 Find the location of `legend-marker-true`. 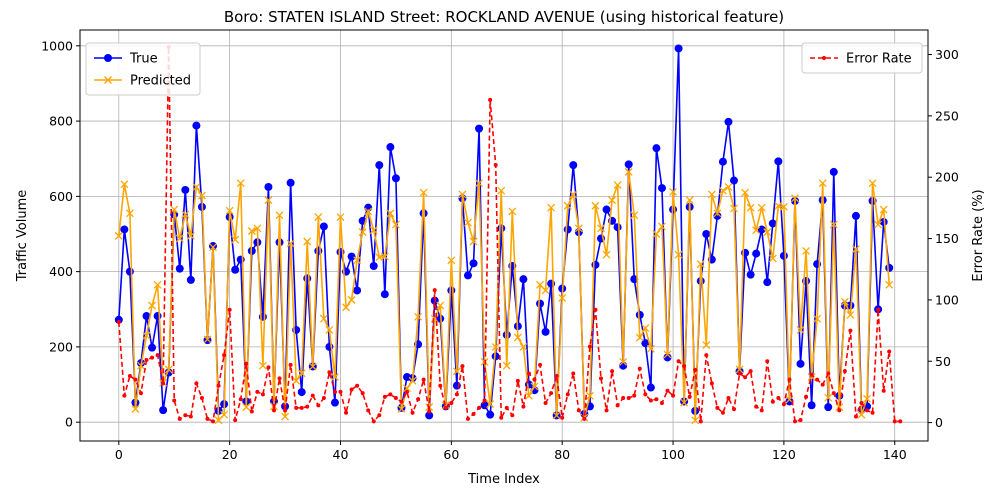

legend-marker-true is located at coordinates (108, 58).